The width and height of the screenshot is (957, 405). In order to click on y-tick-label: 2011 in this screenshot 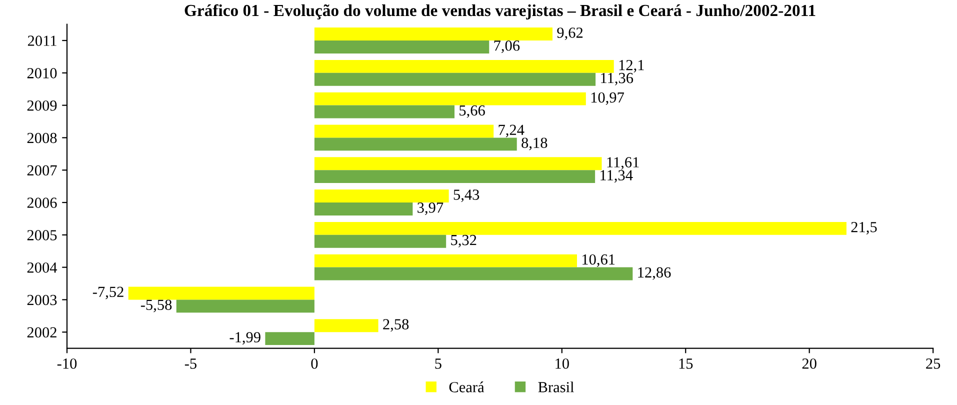, I will do `click(42, 41)`.